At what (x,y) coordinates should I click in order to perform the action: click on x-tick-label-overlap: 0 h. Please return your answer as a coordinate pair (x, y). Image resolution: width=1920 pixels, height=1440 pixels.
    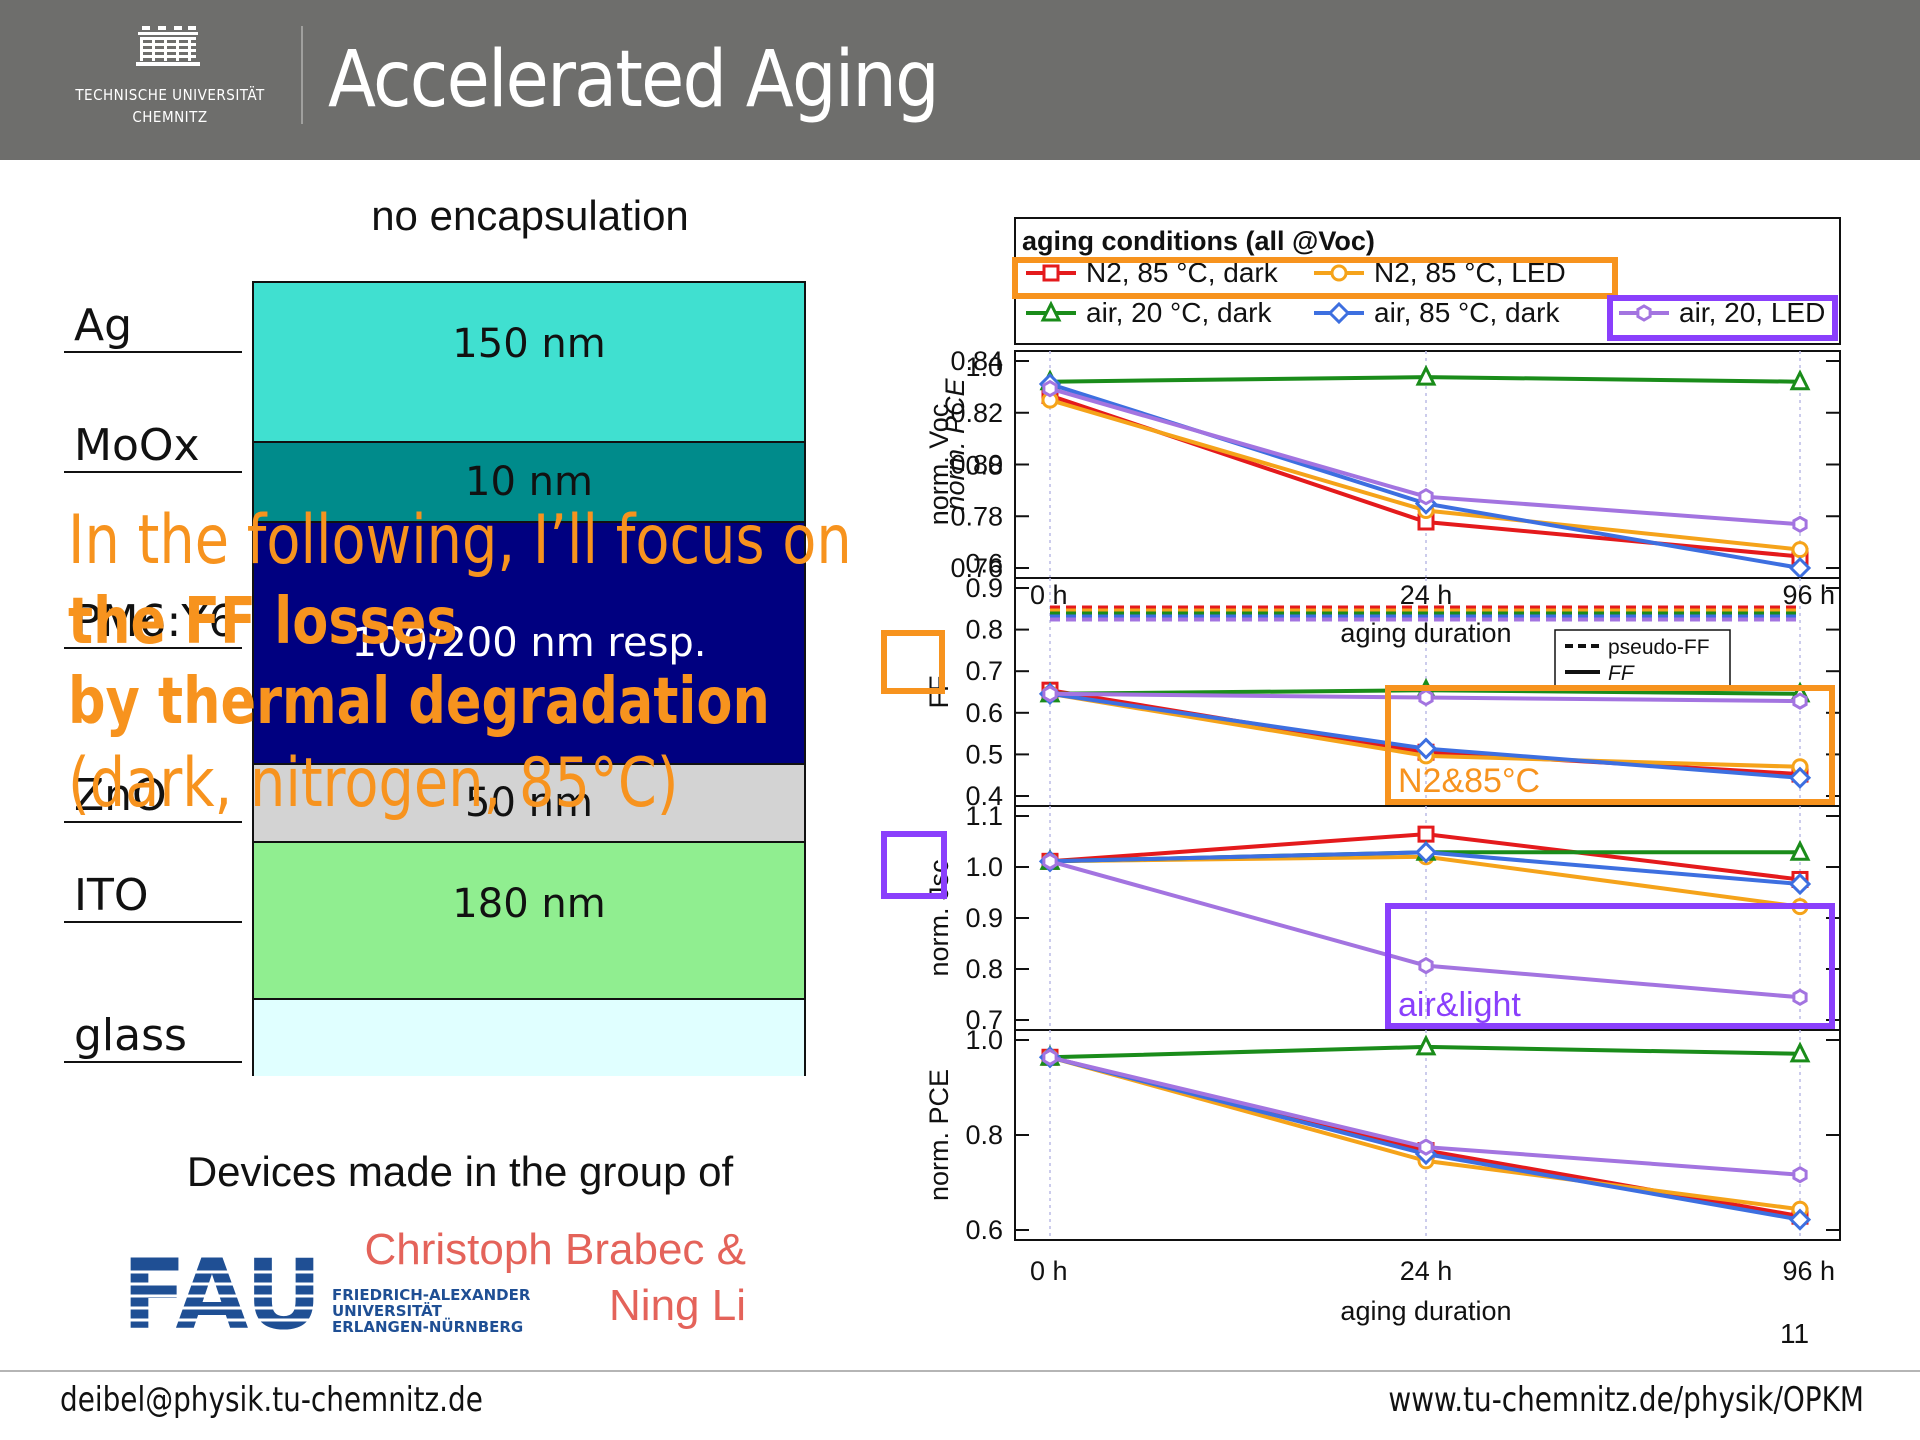
    Looking at the image, I should click on (1049, 595).